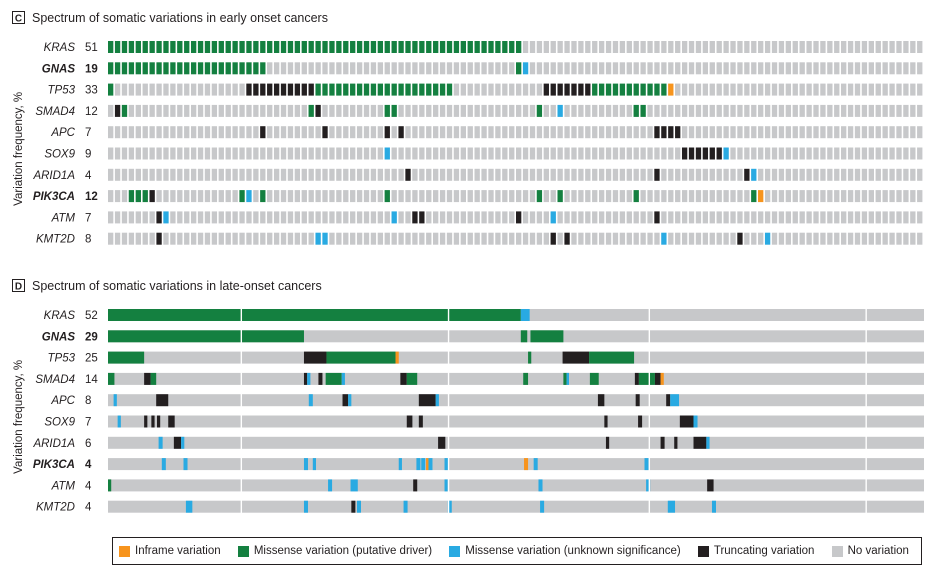  I want to click on gene-frequency: 7, so click(88, 133).